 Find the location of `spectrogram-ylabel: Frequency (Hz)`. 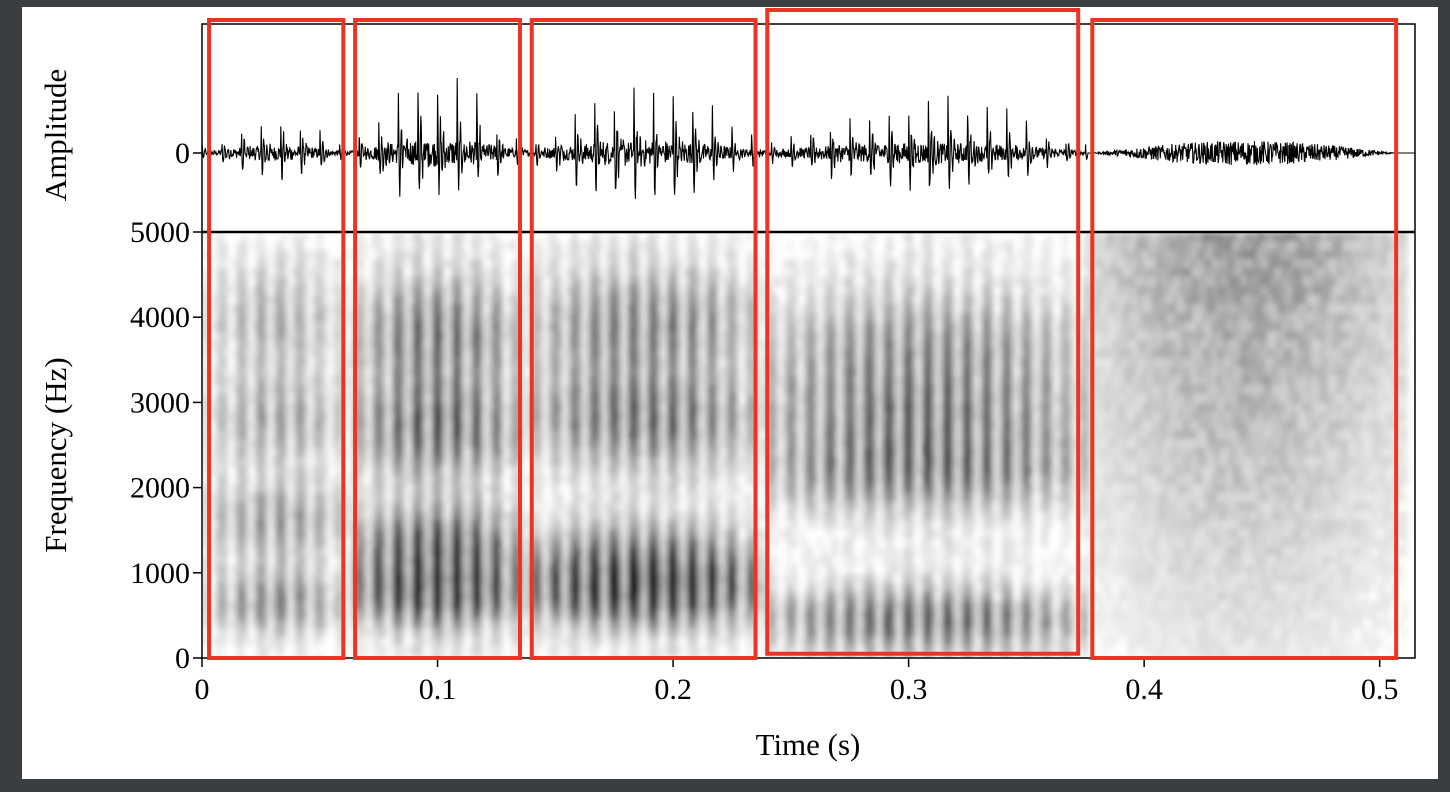

spectrogram-ylabel: Frequency (Hz) is located at coordinates (55, 454).